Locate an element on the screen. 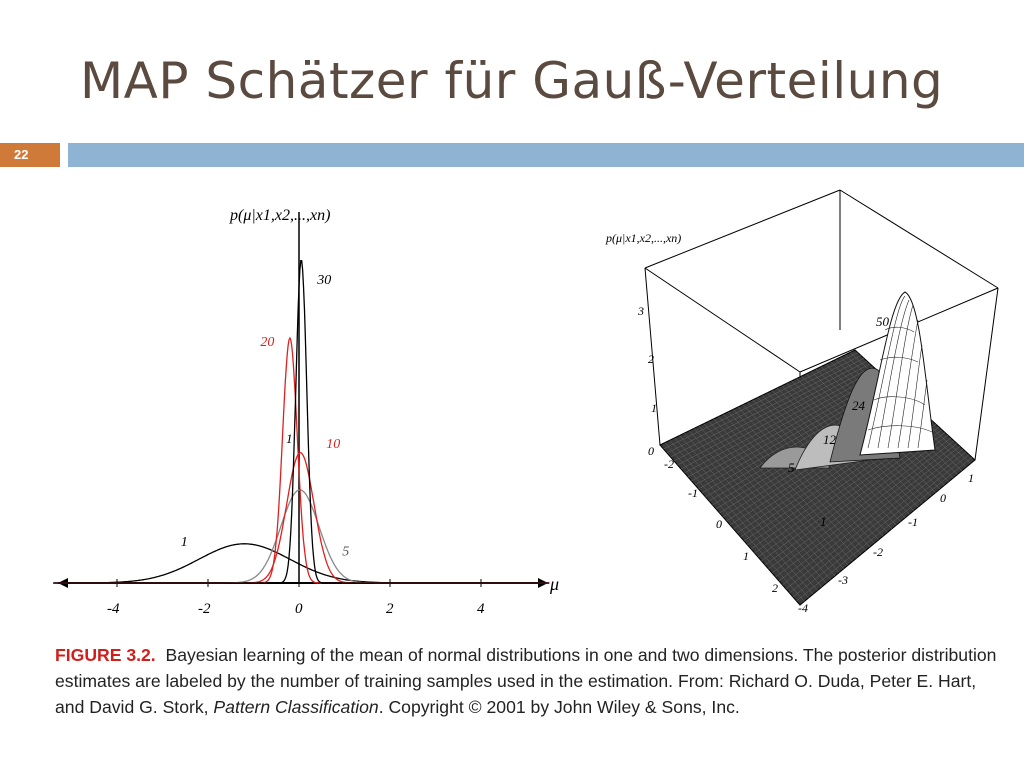  caption-book-title: Pattern Classification is located at coordinates (296, 707).